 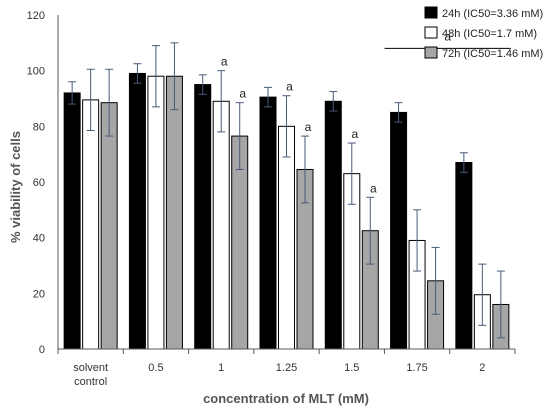 I want to click on y-axis-title: % viability of cells, so click(x=15, y=187).